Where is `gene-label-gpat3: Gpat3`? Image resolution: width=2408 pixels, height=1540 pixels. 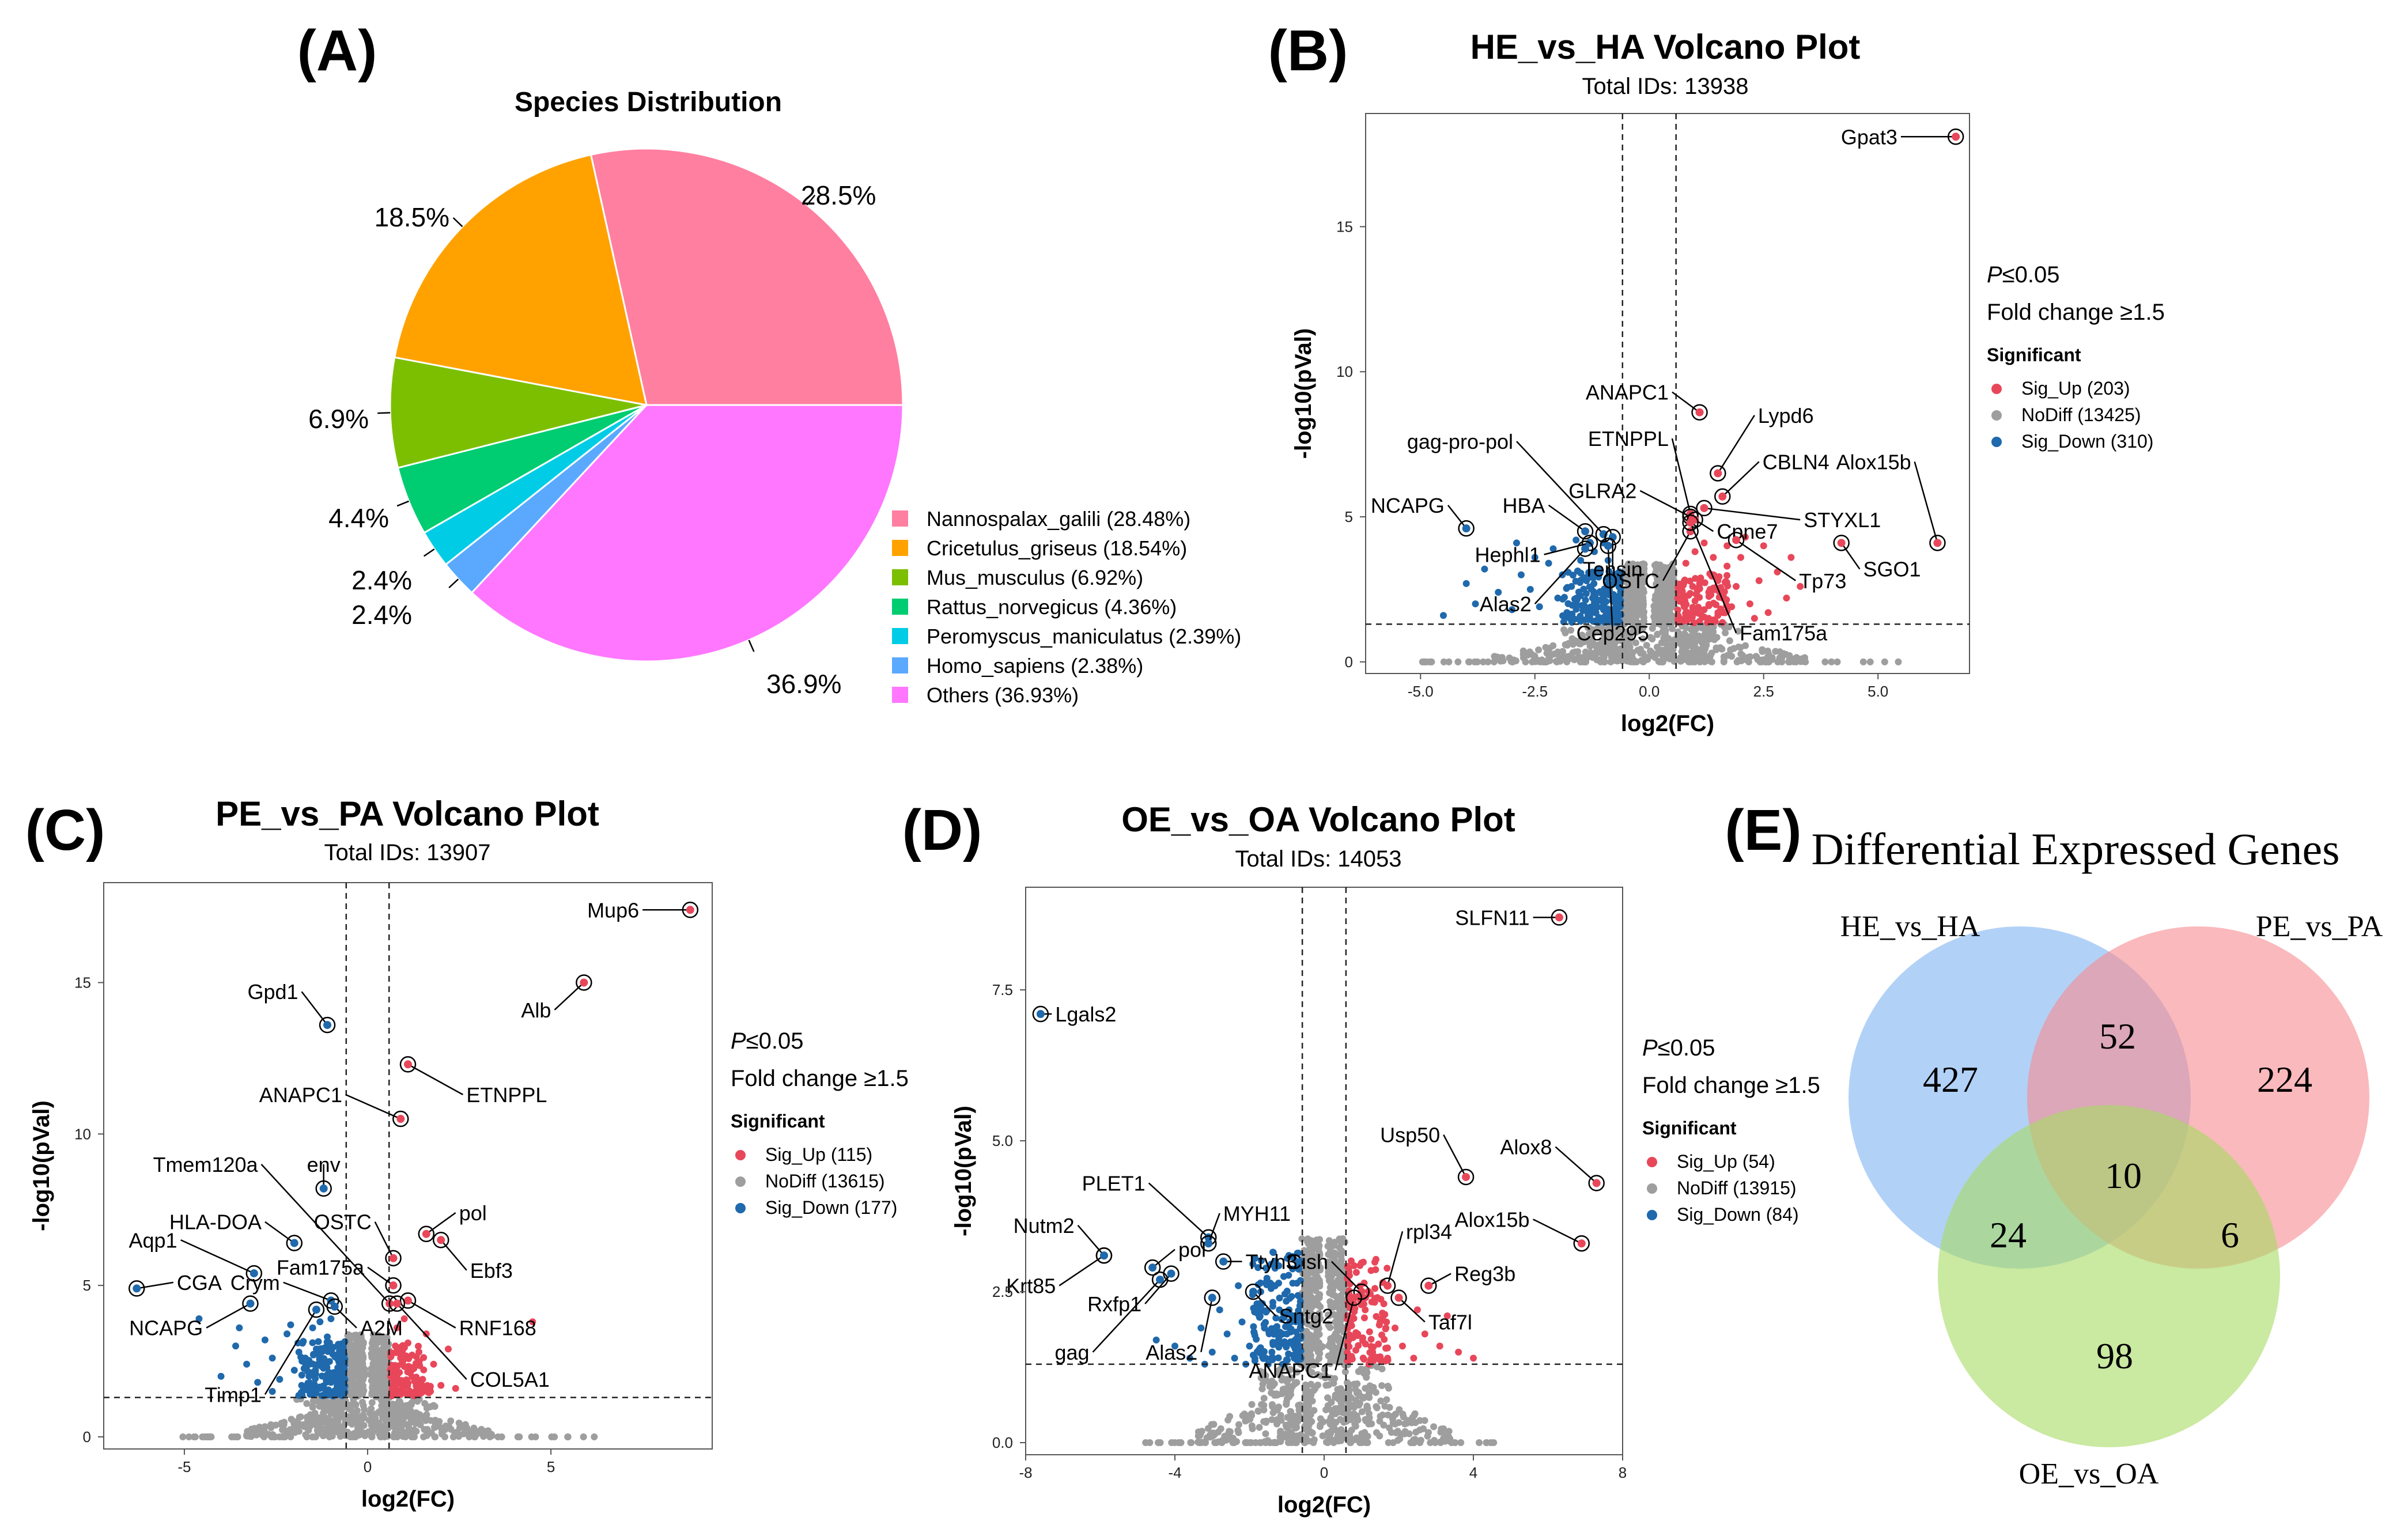 gene-label-gpat3: Gpat3 is located at coordinates (1869, 137).